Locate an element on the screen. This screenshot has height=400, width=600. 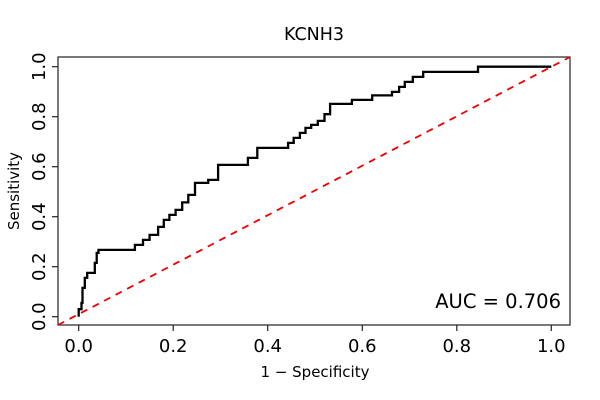
x-axis-ticks: 0.0 0.2 0.4 0.6 0.8 1.0 is located at coordinates (315, 341).